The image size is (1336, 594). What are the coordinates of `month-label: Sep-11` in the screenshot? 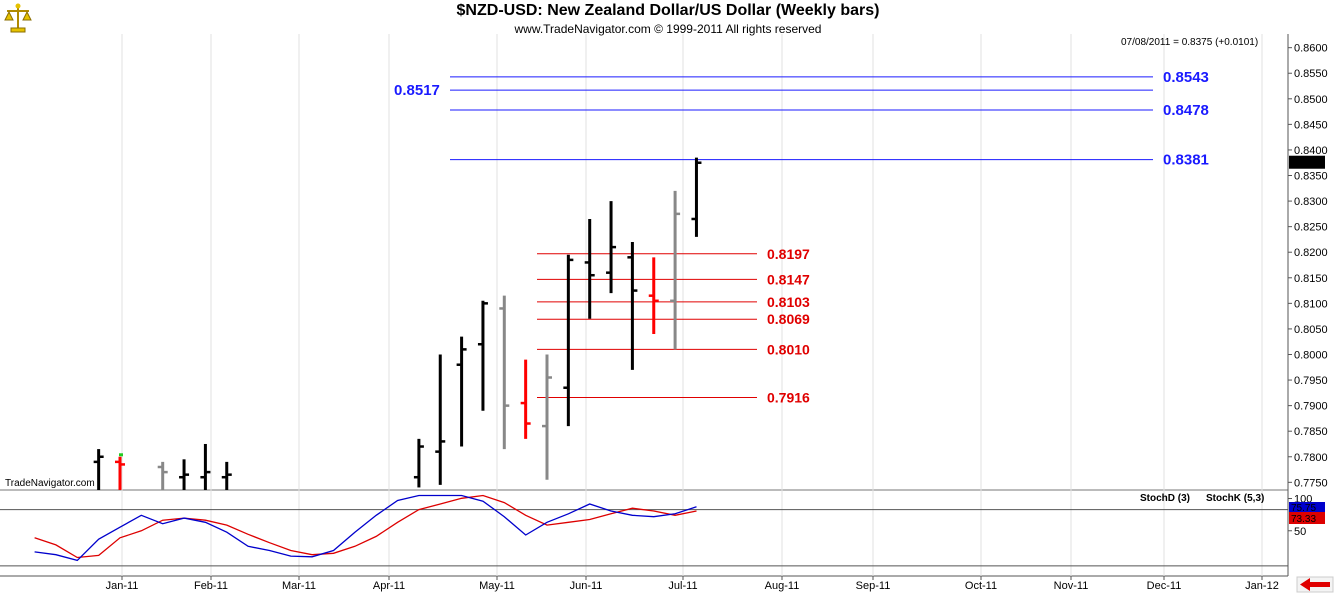 It's located at (873, 586).